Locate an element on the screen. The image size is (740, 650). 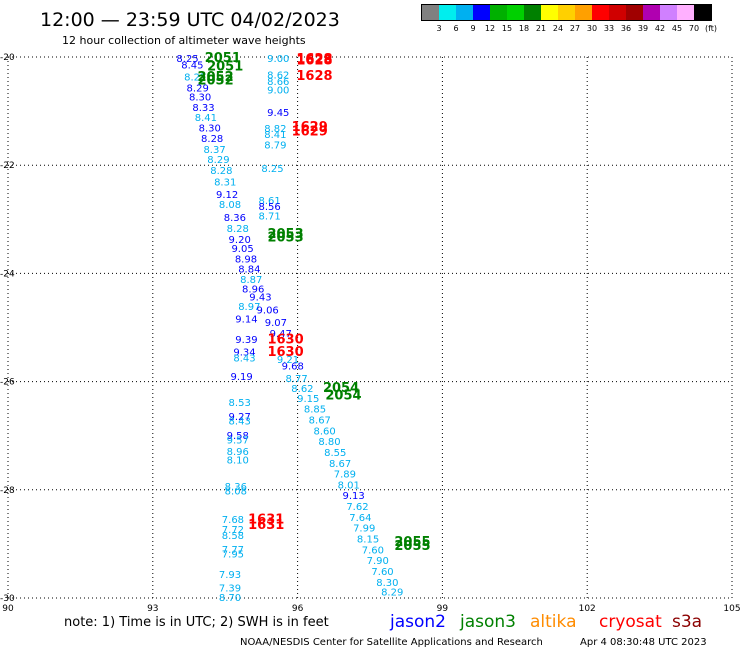
orbit-number: 1628 is located at coordinates (314, 59).